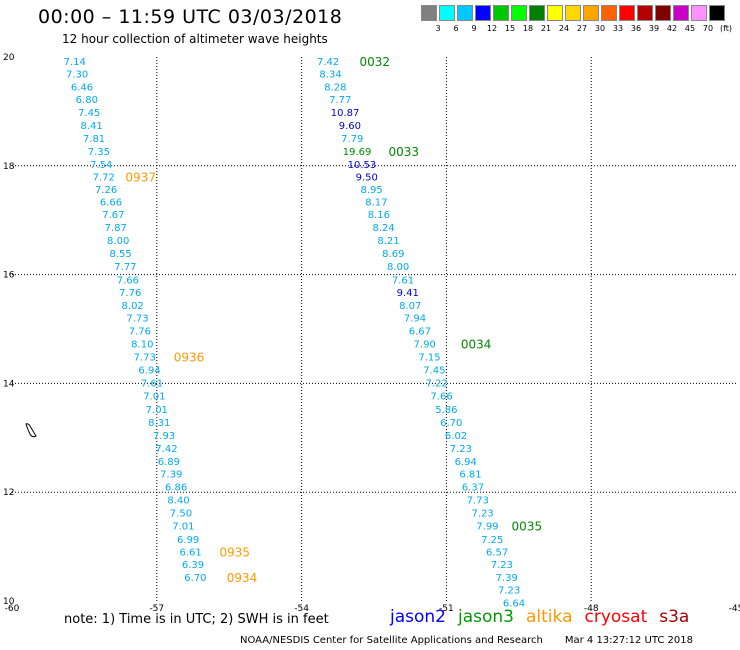 The width and height of the screenshot is (740, 650). I want to click on wave-height-value: 7.72, so click(104, 177).